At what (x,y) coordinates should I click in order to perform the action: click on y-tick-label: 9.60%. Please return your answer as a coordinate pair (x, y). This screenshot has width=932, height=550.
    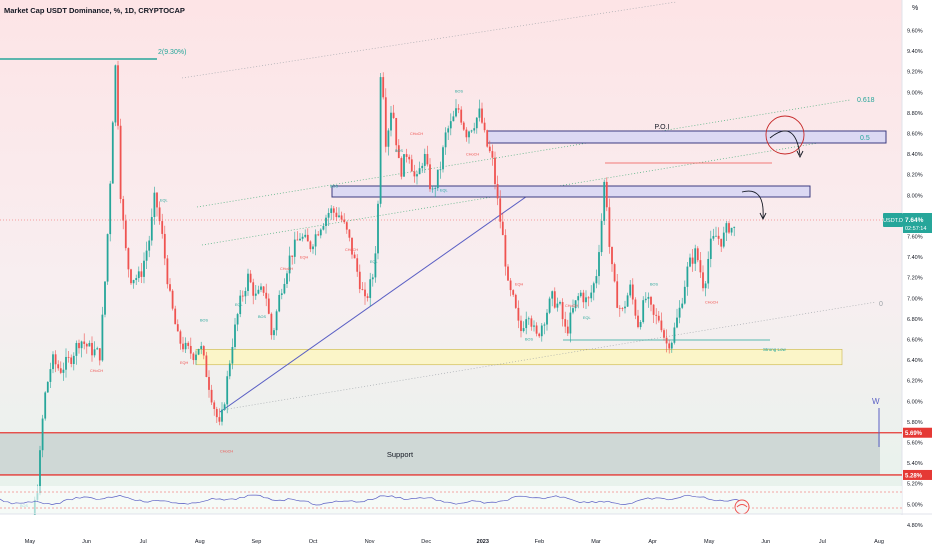
    Looking at the image, I should click on (915, 32).